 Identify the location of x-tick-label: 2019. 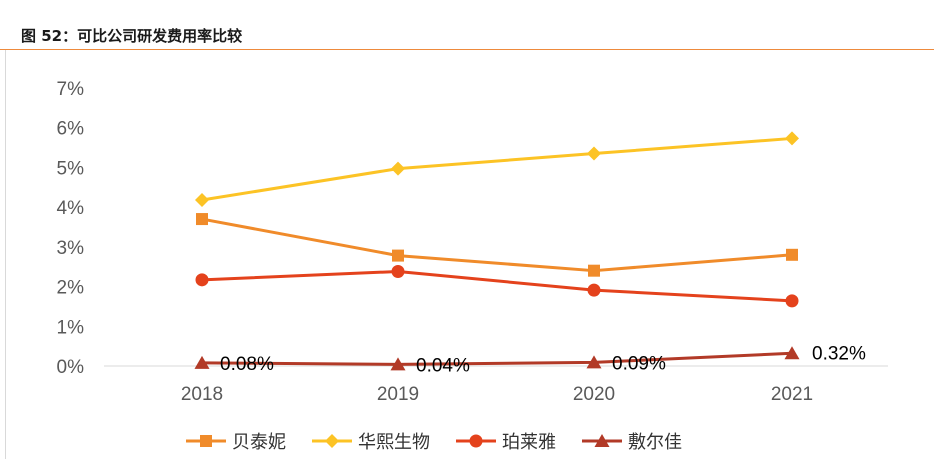
(398, 394).